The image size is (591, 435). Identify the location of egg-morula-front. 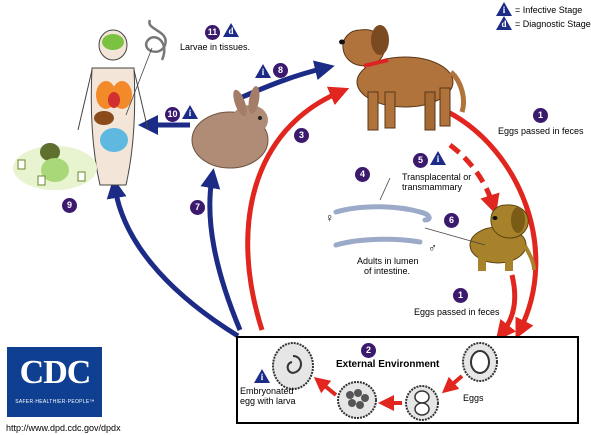
(357, 400).